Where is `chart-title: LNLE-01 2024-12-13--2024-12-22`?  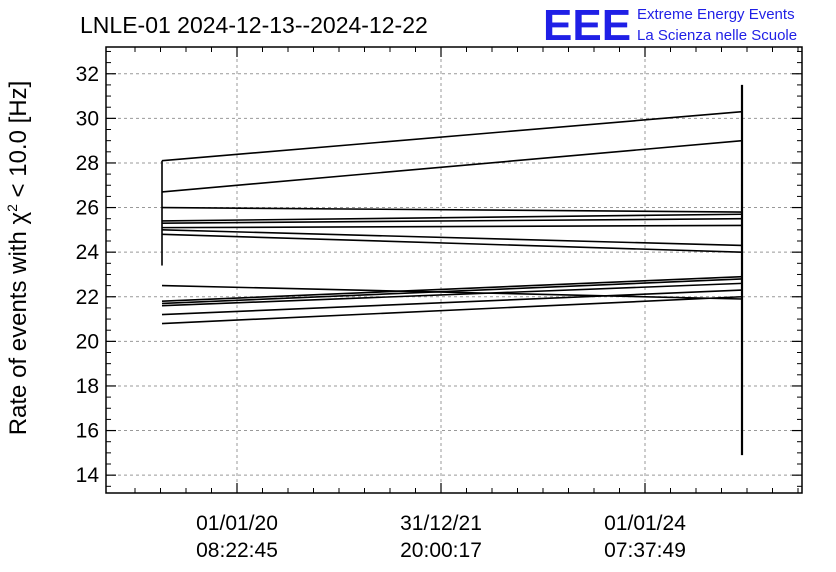
chart-title: LNLE-01 2024-12-13--2024-12-22 is located at coordinates (254, 25).